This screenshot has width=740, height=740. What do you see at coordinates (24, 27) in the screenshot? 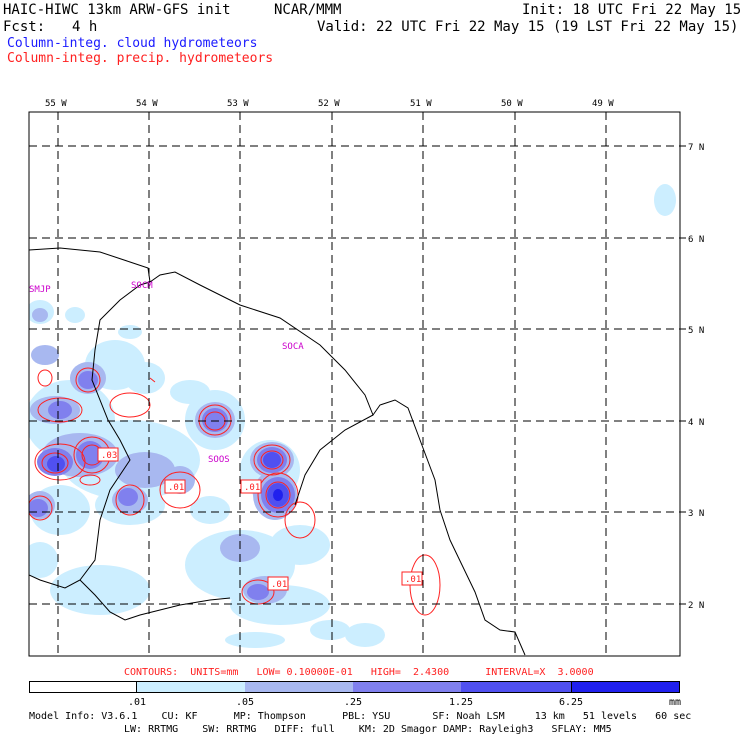
I see `forecast-label: Fcst:` at bounding box center [24, 27].